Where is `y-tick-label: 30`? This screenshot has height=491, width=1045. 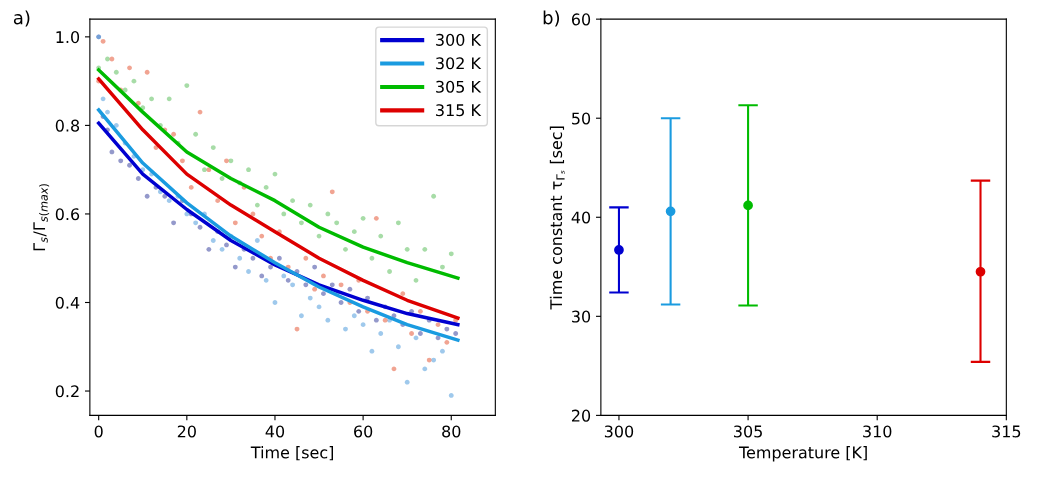 y-tick-label: 30 is located at coordinates (581, 316).